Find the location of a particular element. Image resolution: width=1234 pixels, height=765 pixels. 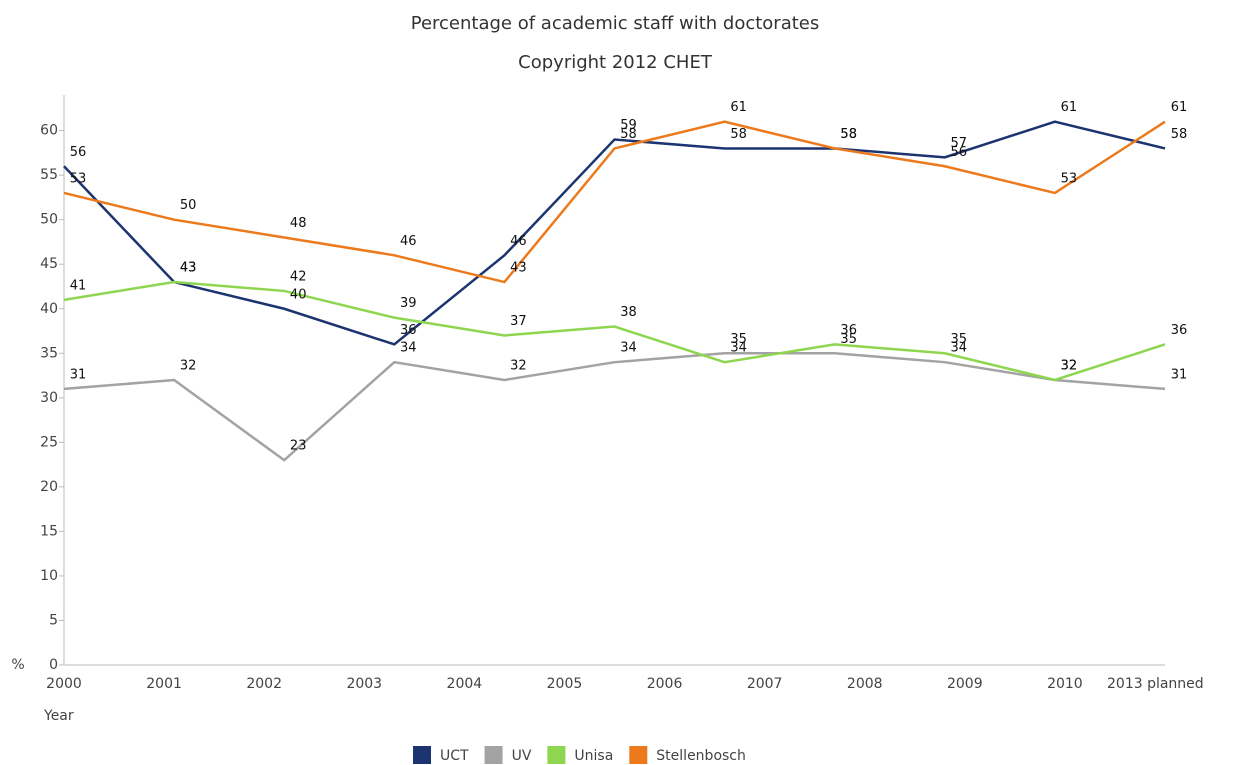

y-tick-label: 15 is located at coordinates (49, 531).